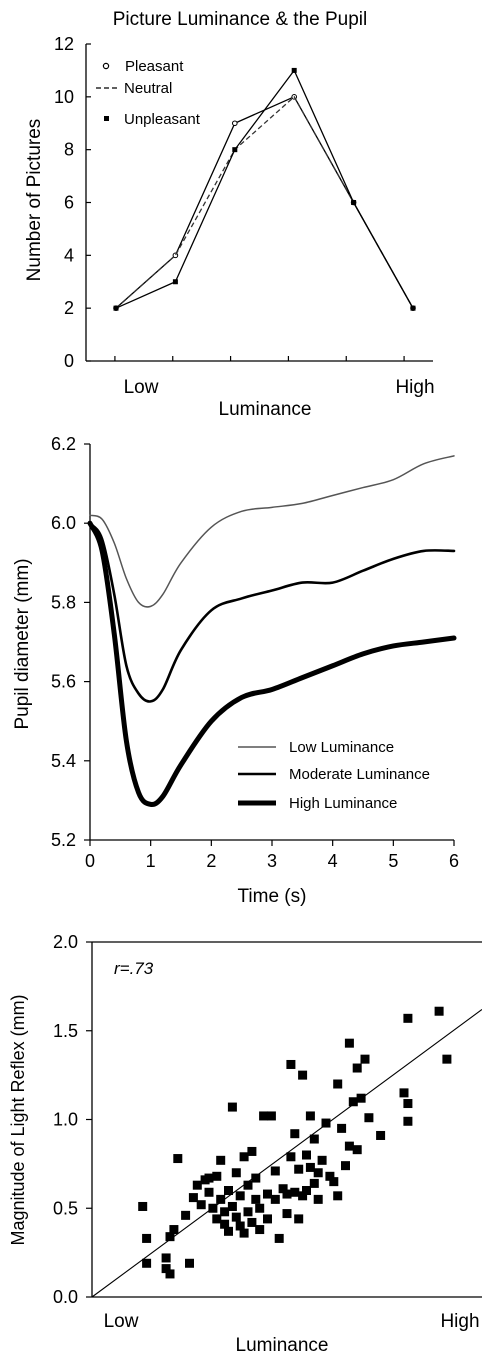 The width and height of the screenshot is (482, 1359). I want to click on chart-1-y-tick-label: 4, so click(69, 255).